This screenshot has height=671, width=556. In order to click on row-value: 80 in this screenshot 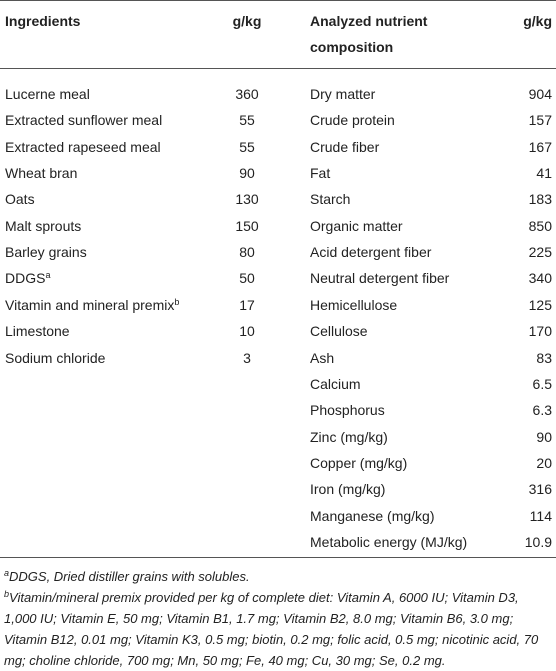, I will do `click(247, 252)`.